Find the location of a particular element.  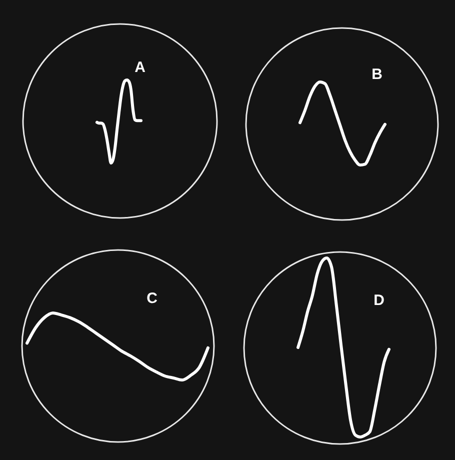

chart-title: C is located at coordinates (152, 298).